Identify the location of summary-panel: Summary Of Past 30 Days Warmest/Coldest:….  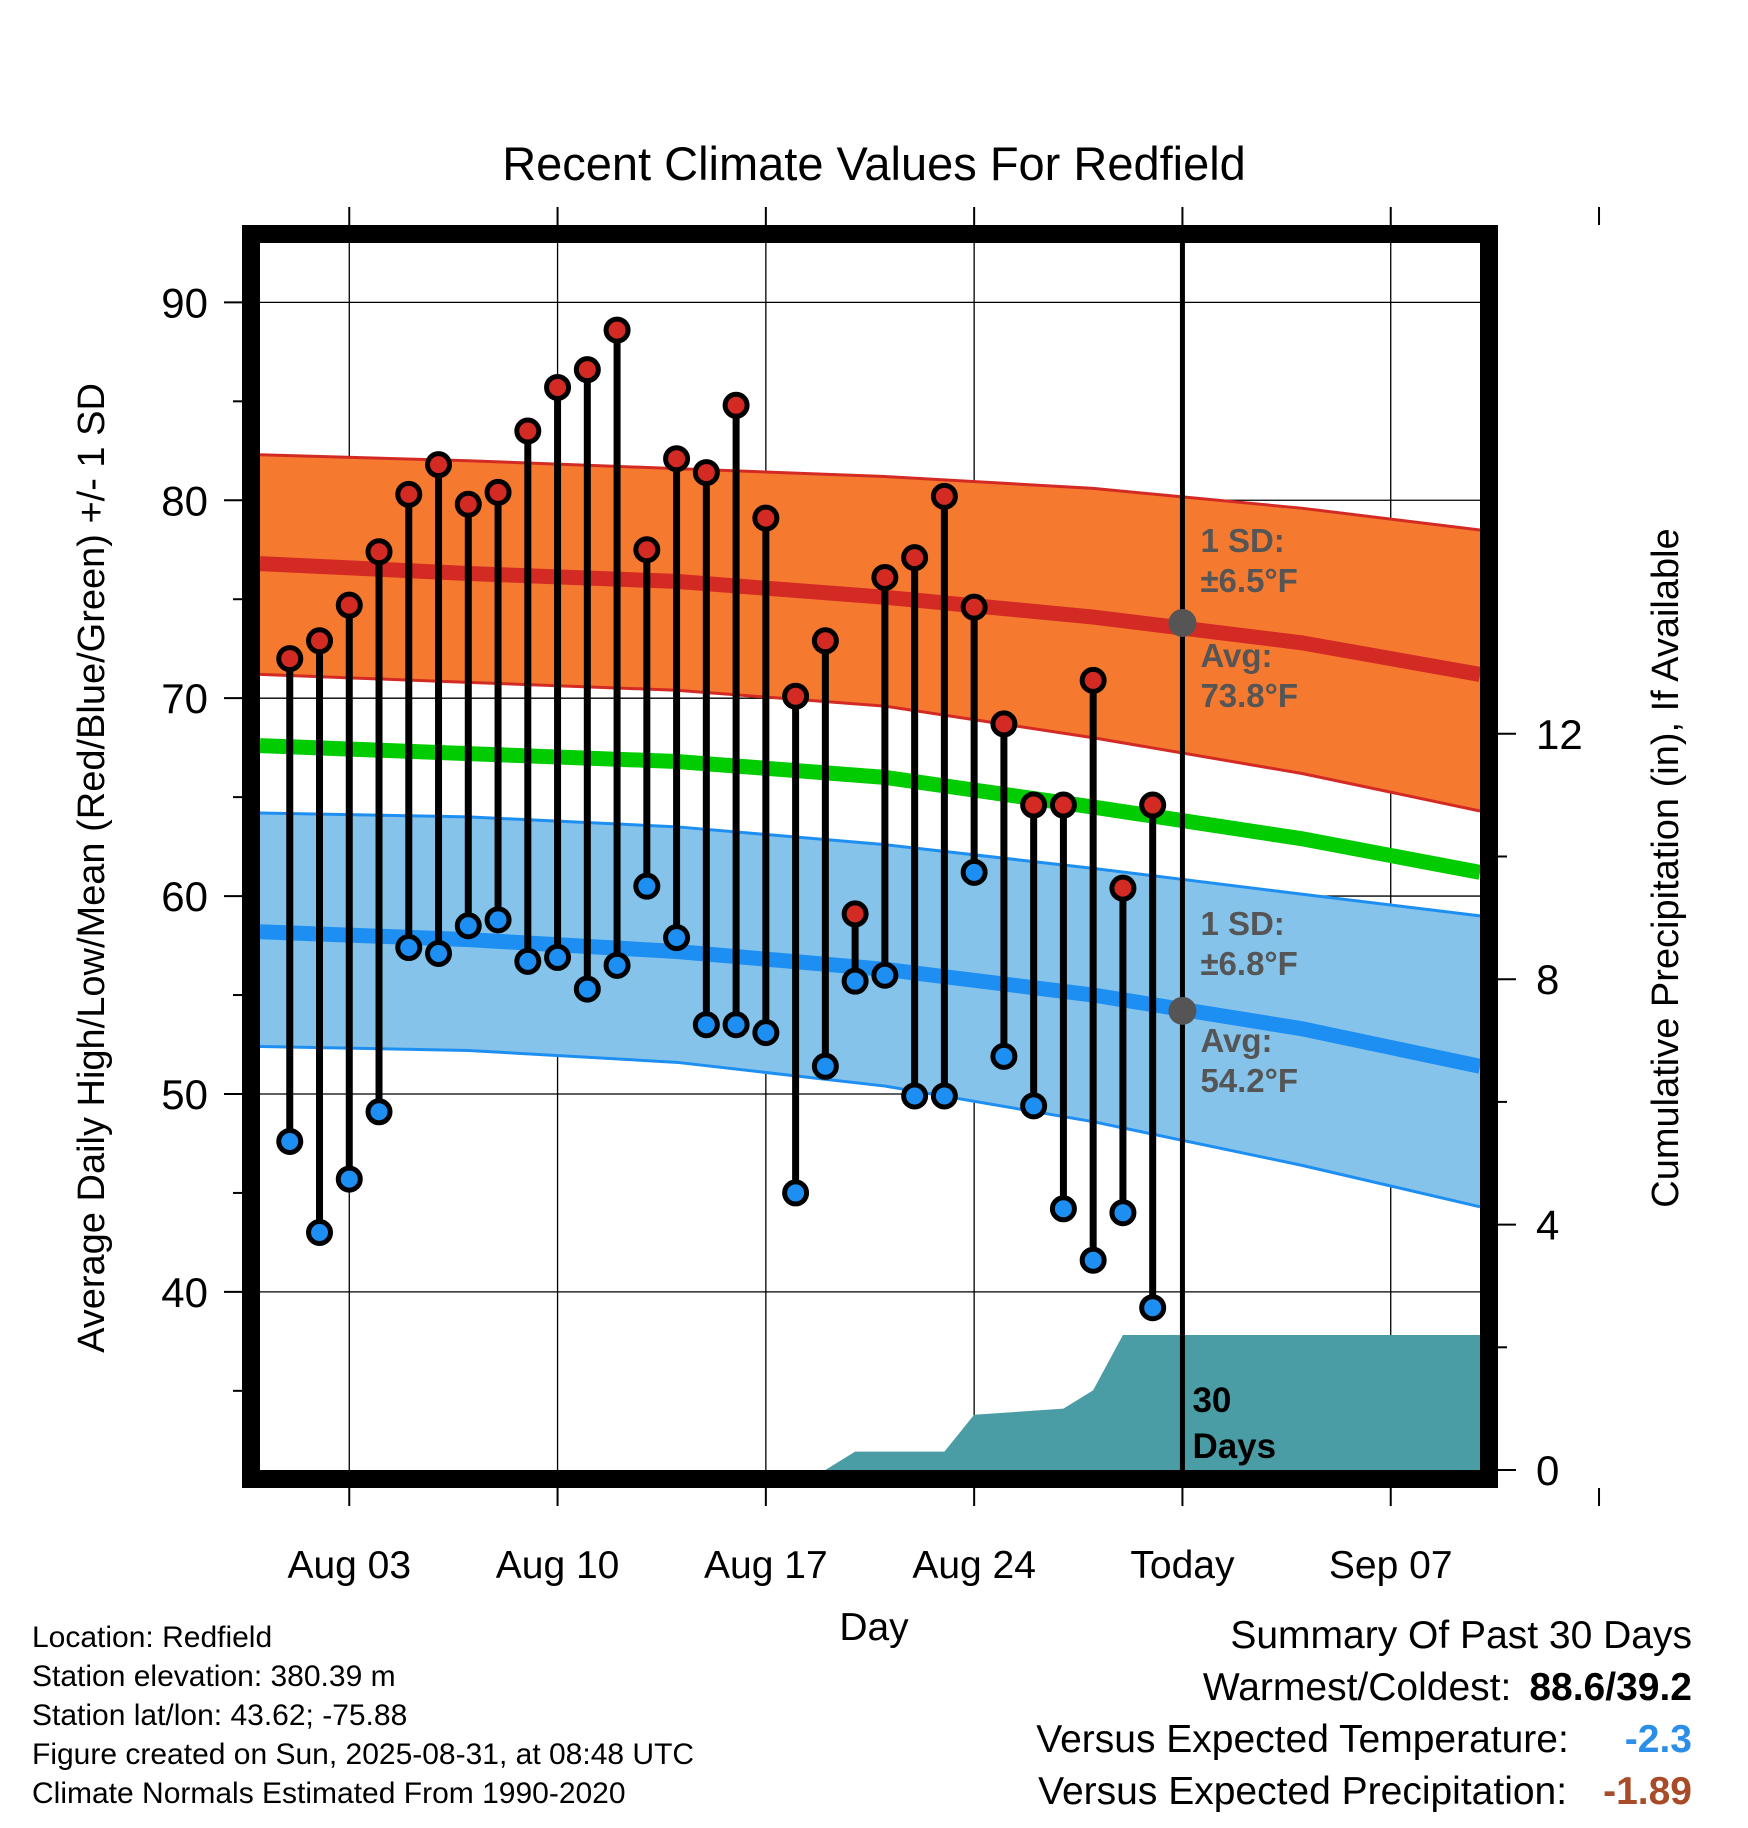
(1364, 1714).